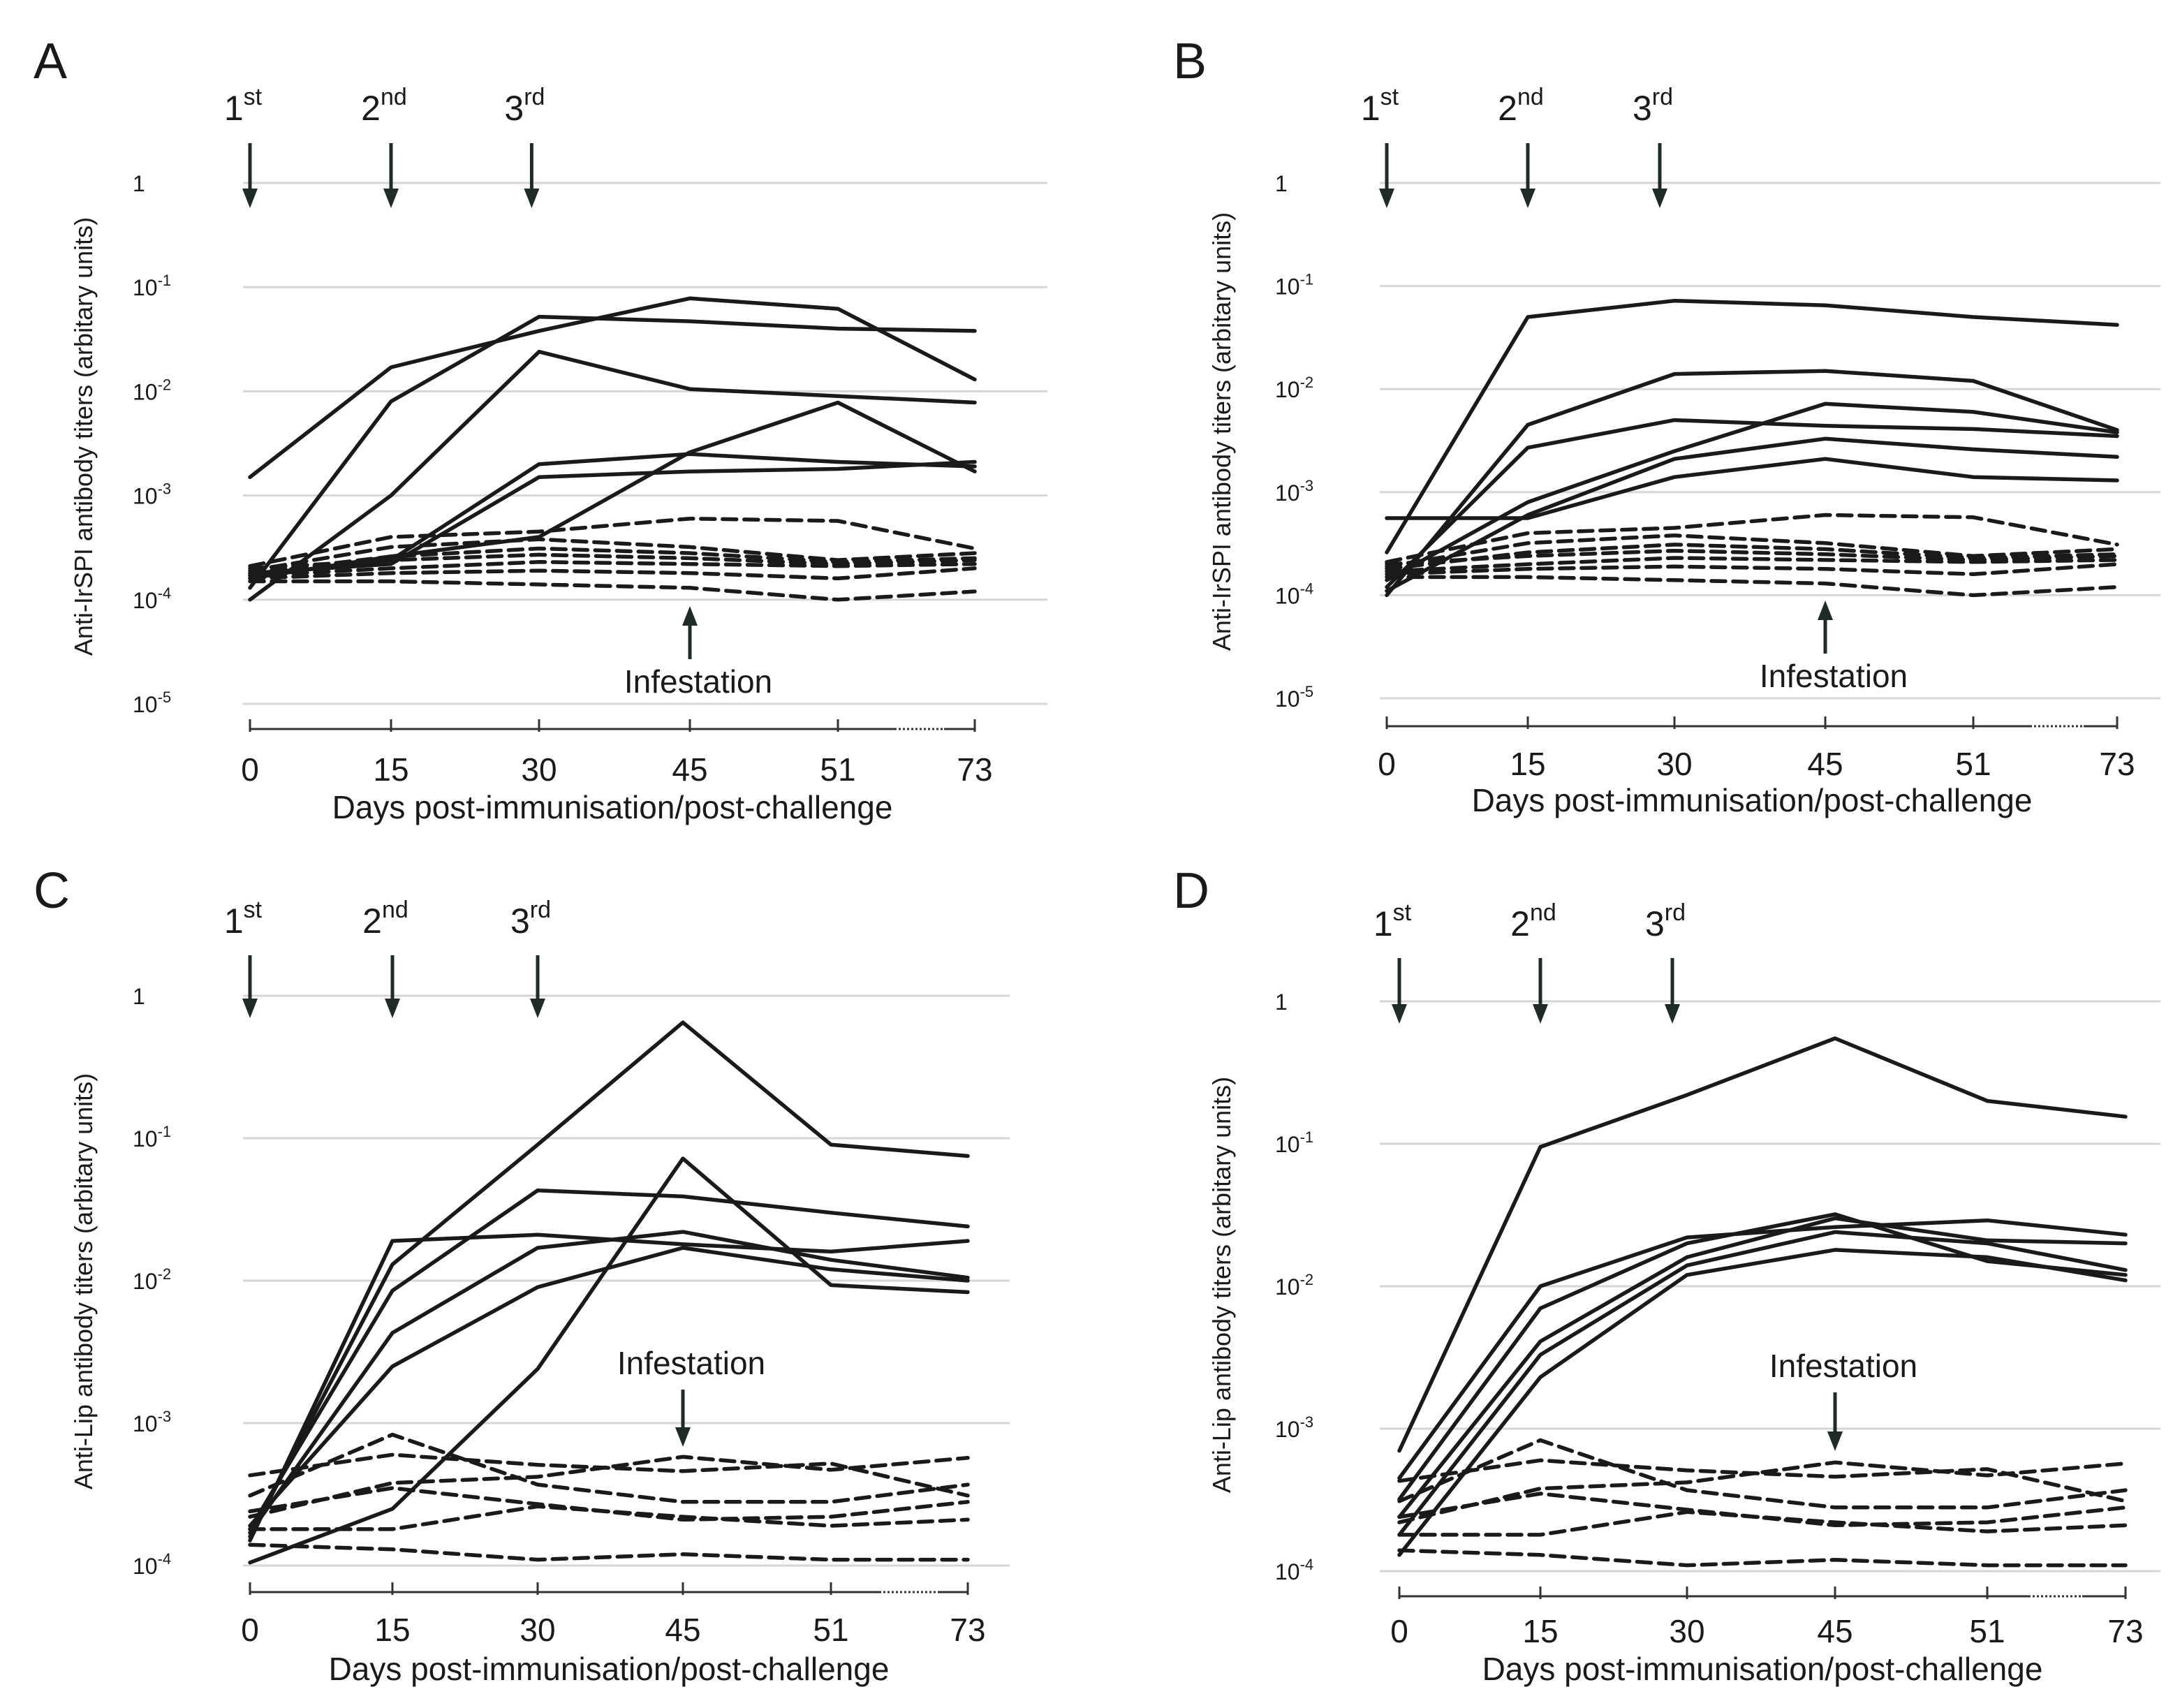 This screenshot has width=2173, height=1708. I want to click on y-tick-label: 1, so click(1281, 1002).